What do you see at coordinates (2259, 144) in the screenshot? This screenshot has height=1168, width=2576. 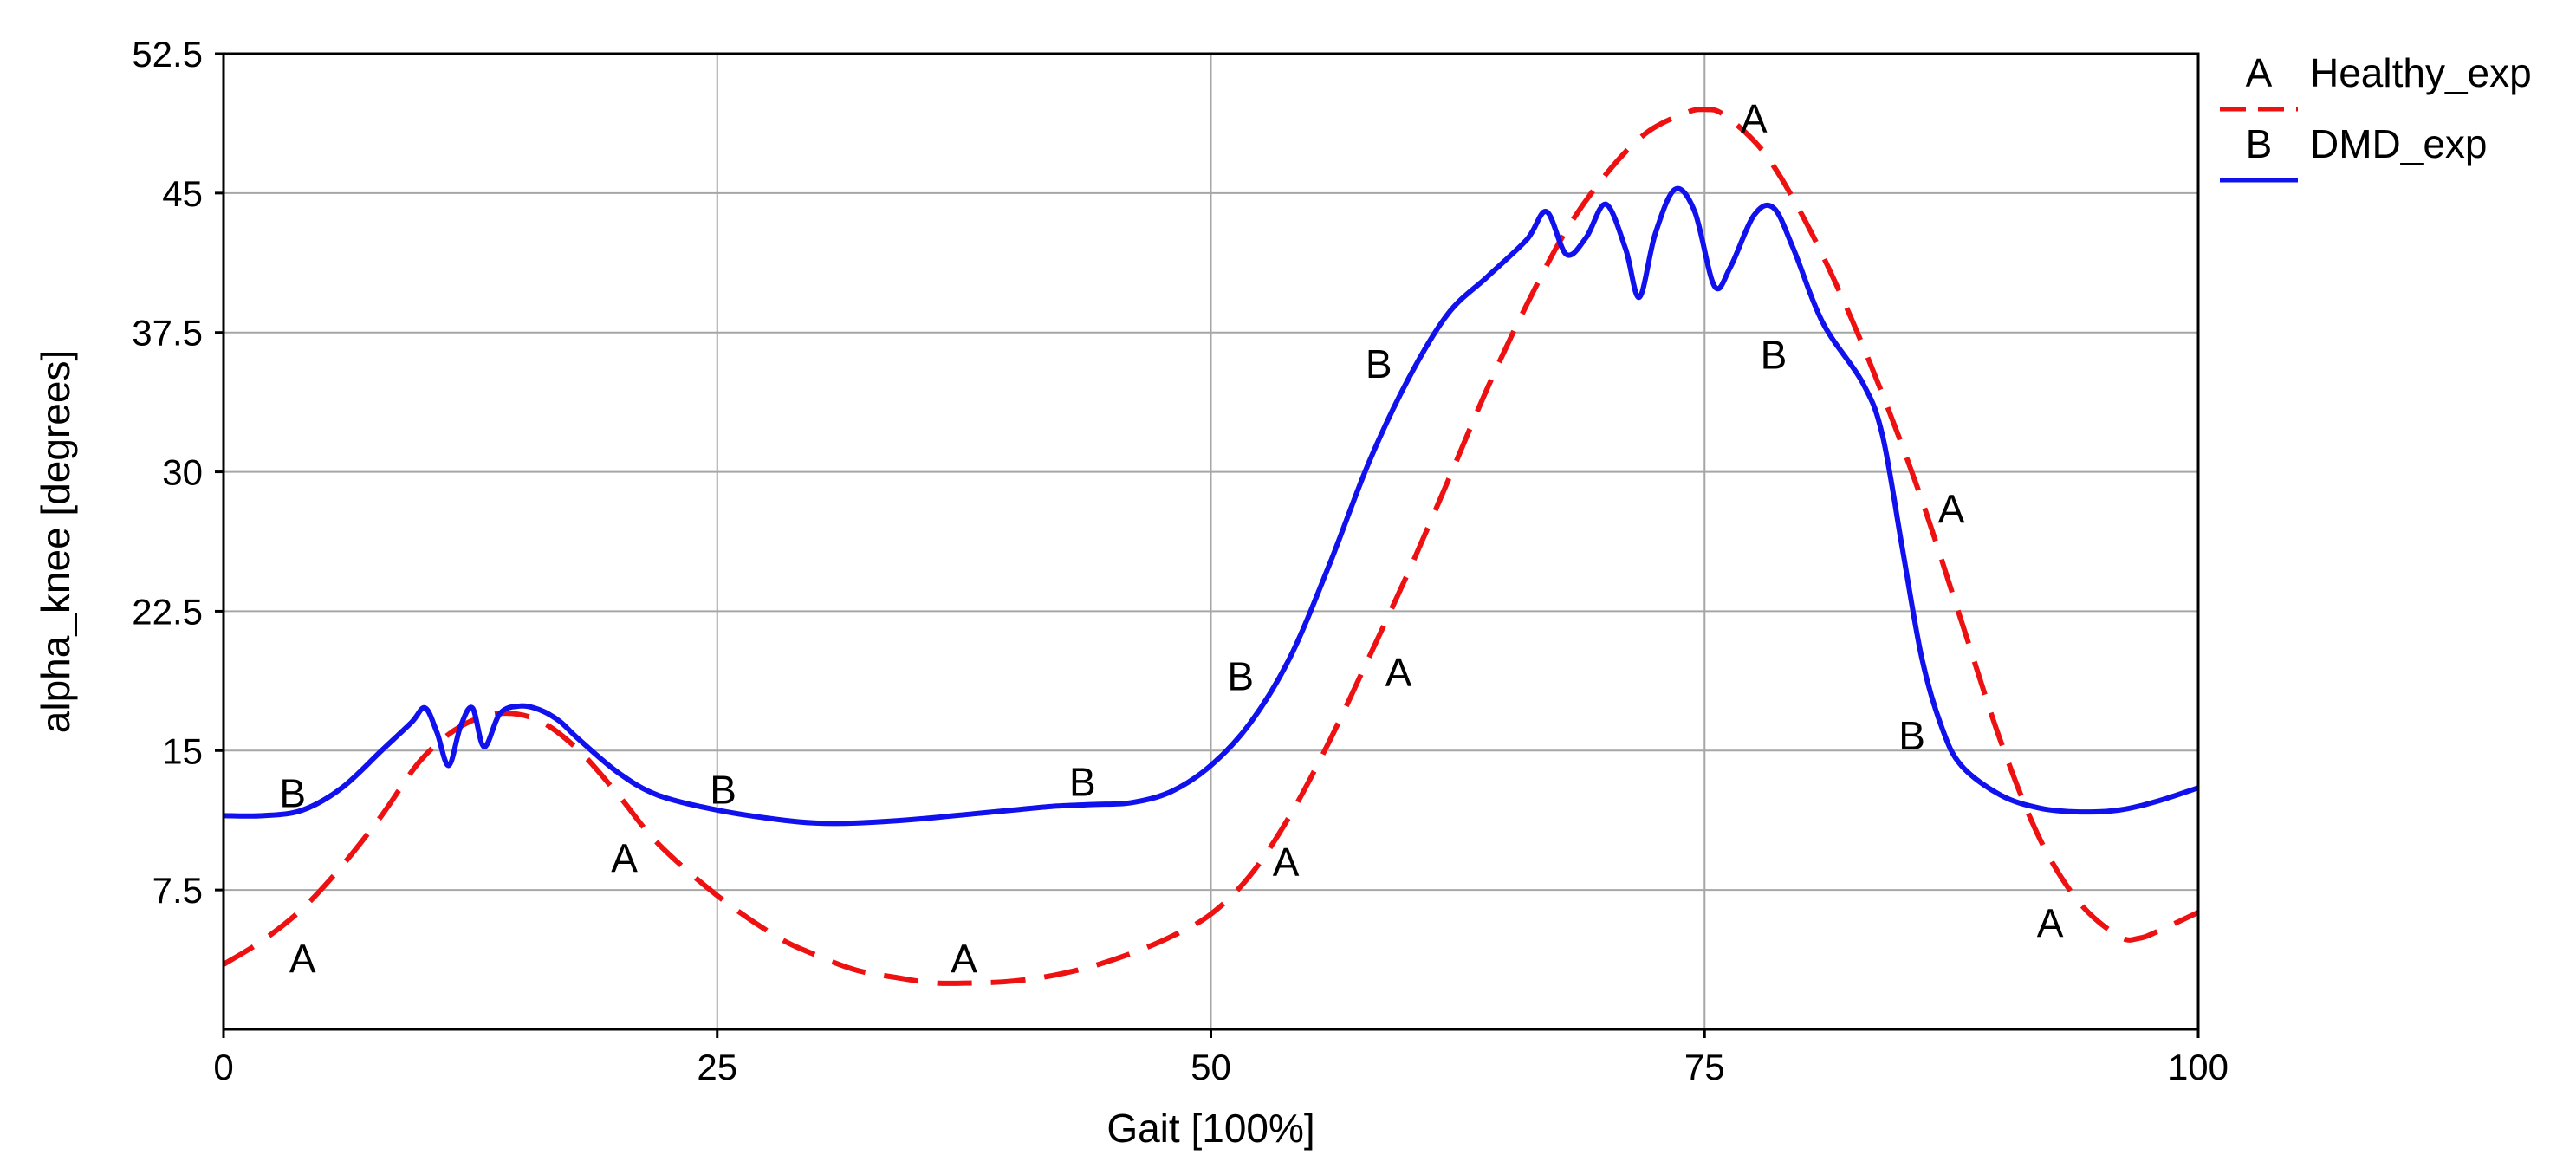 I see `legend-marker: B` at bounding box center [2259, 144].